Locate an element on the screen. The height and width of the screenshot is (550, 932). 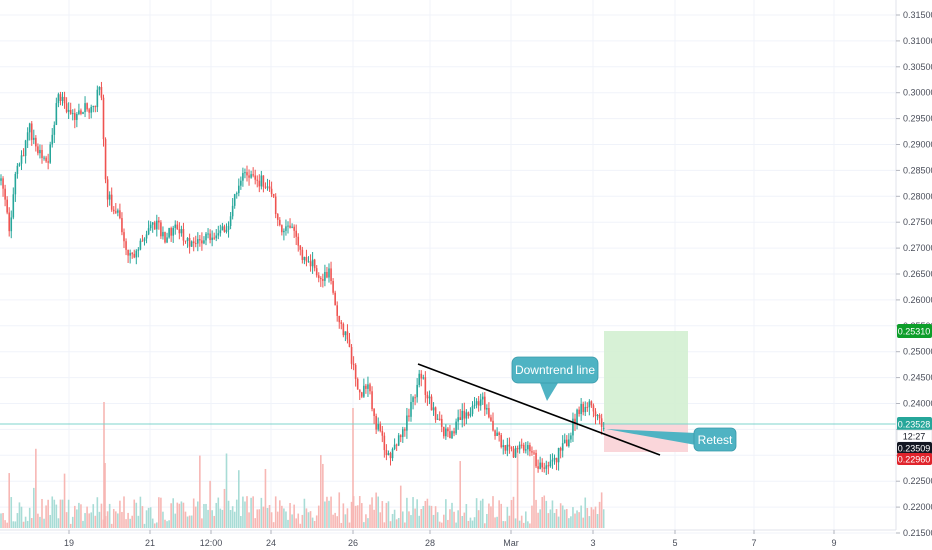
target-zone is located at coordinates (646, 377).